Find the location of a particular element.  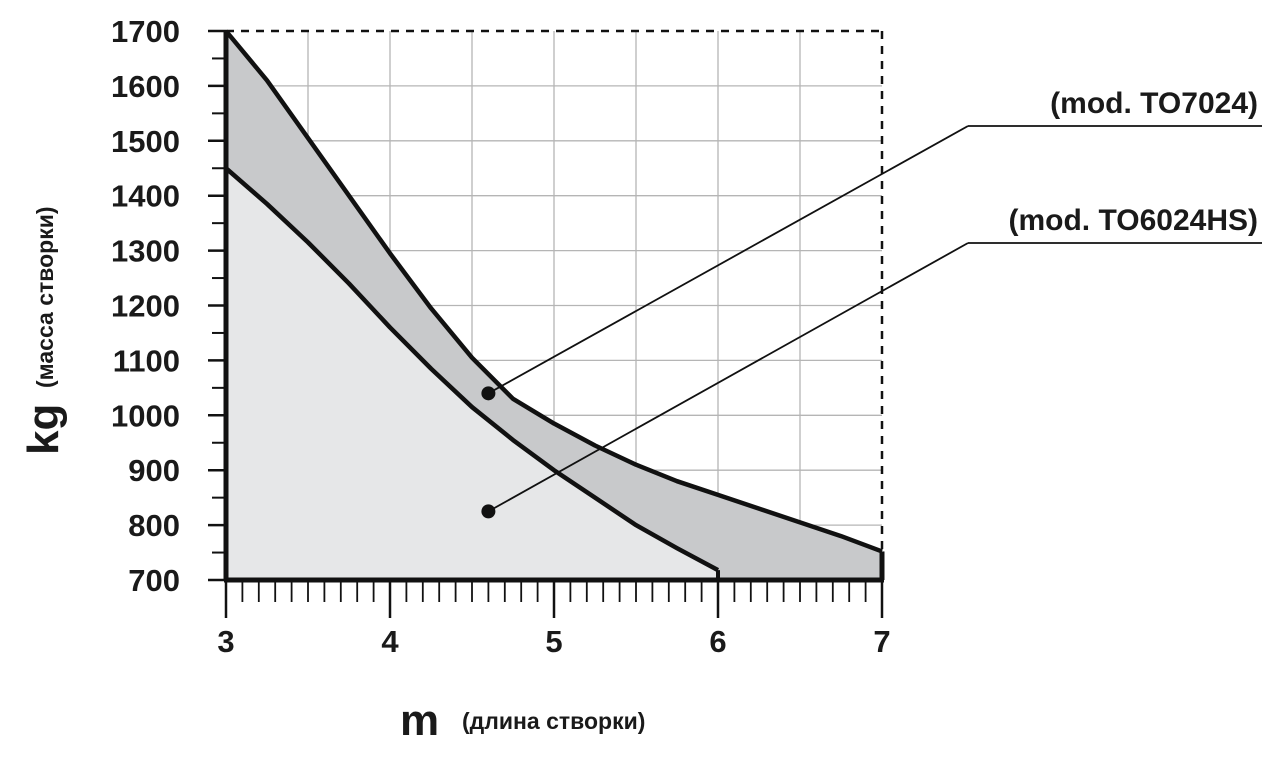

x-tick-label: 7 is located at coordinates (881, 641).